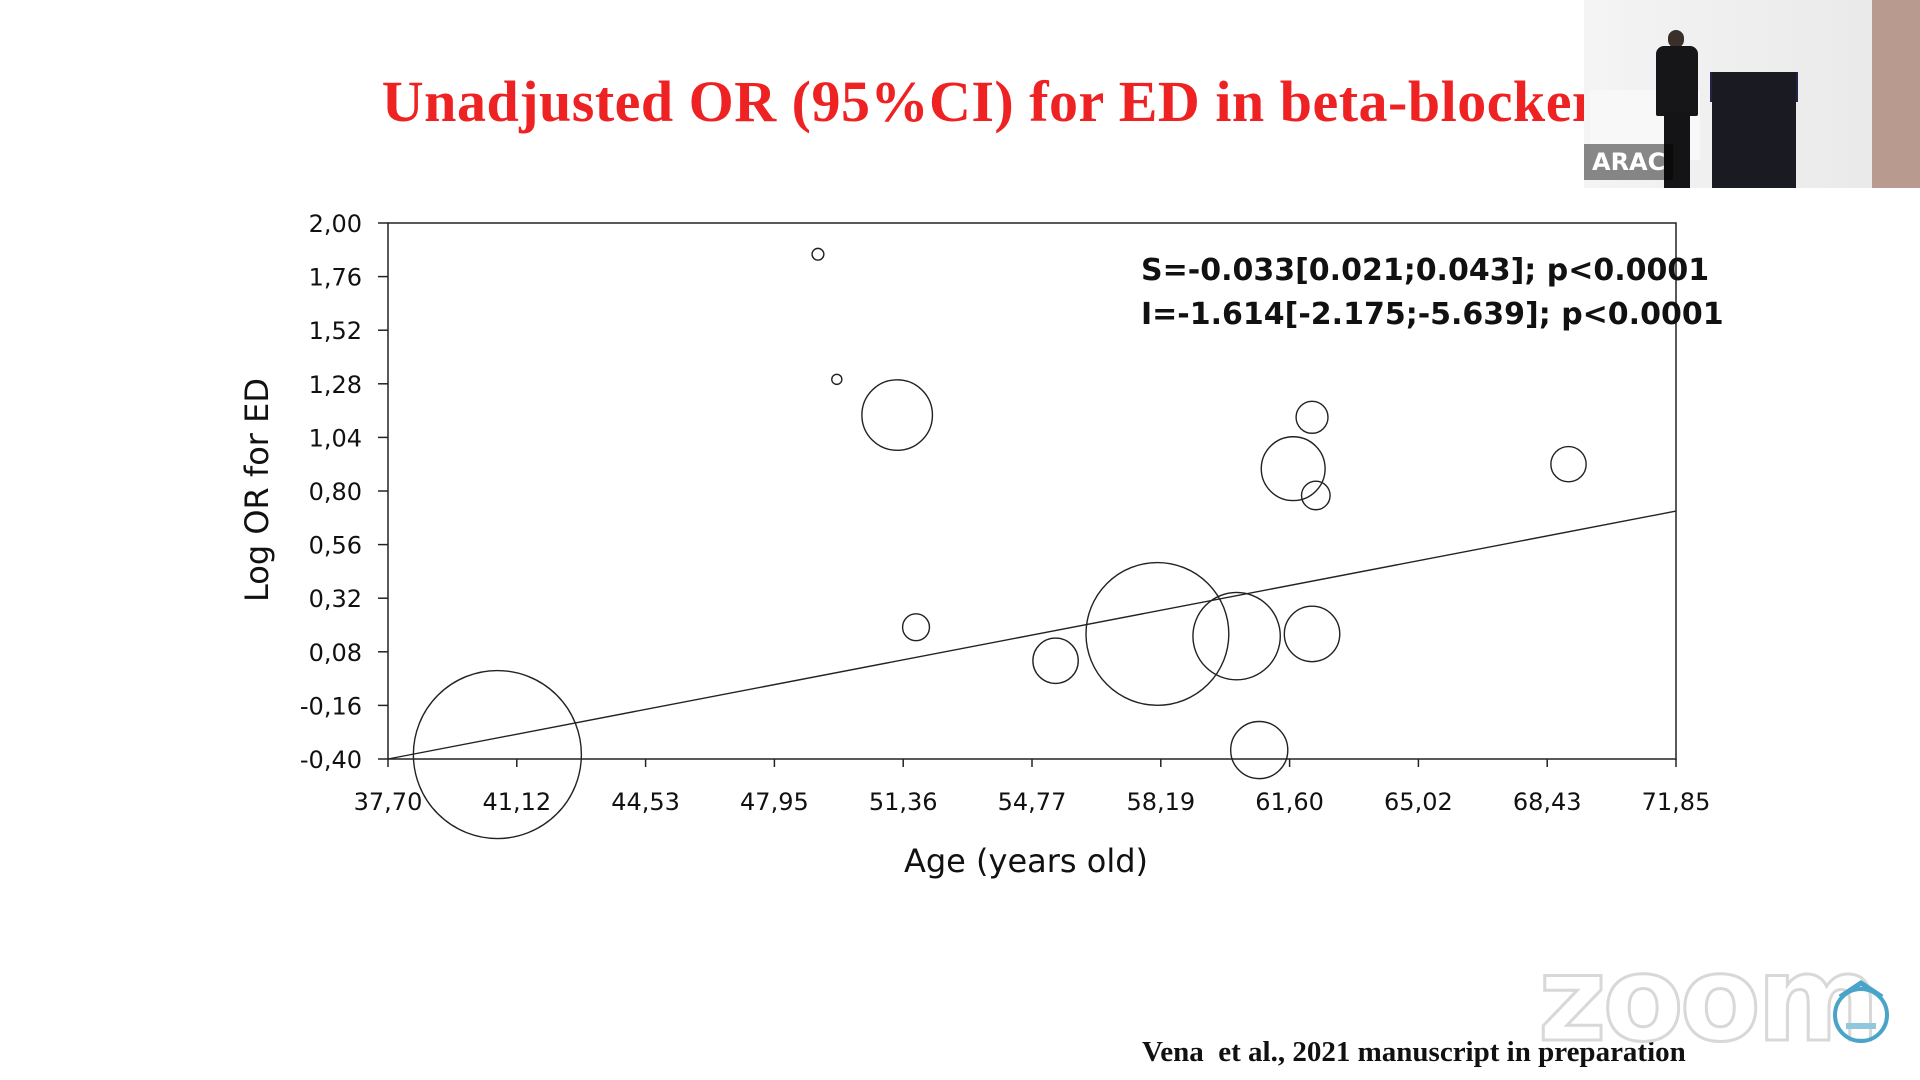  I want to click on y-tick-label: 1,52, so click(335, 331).